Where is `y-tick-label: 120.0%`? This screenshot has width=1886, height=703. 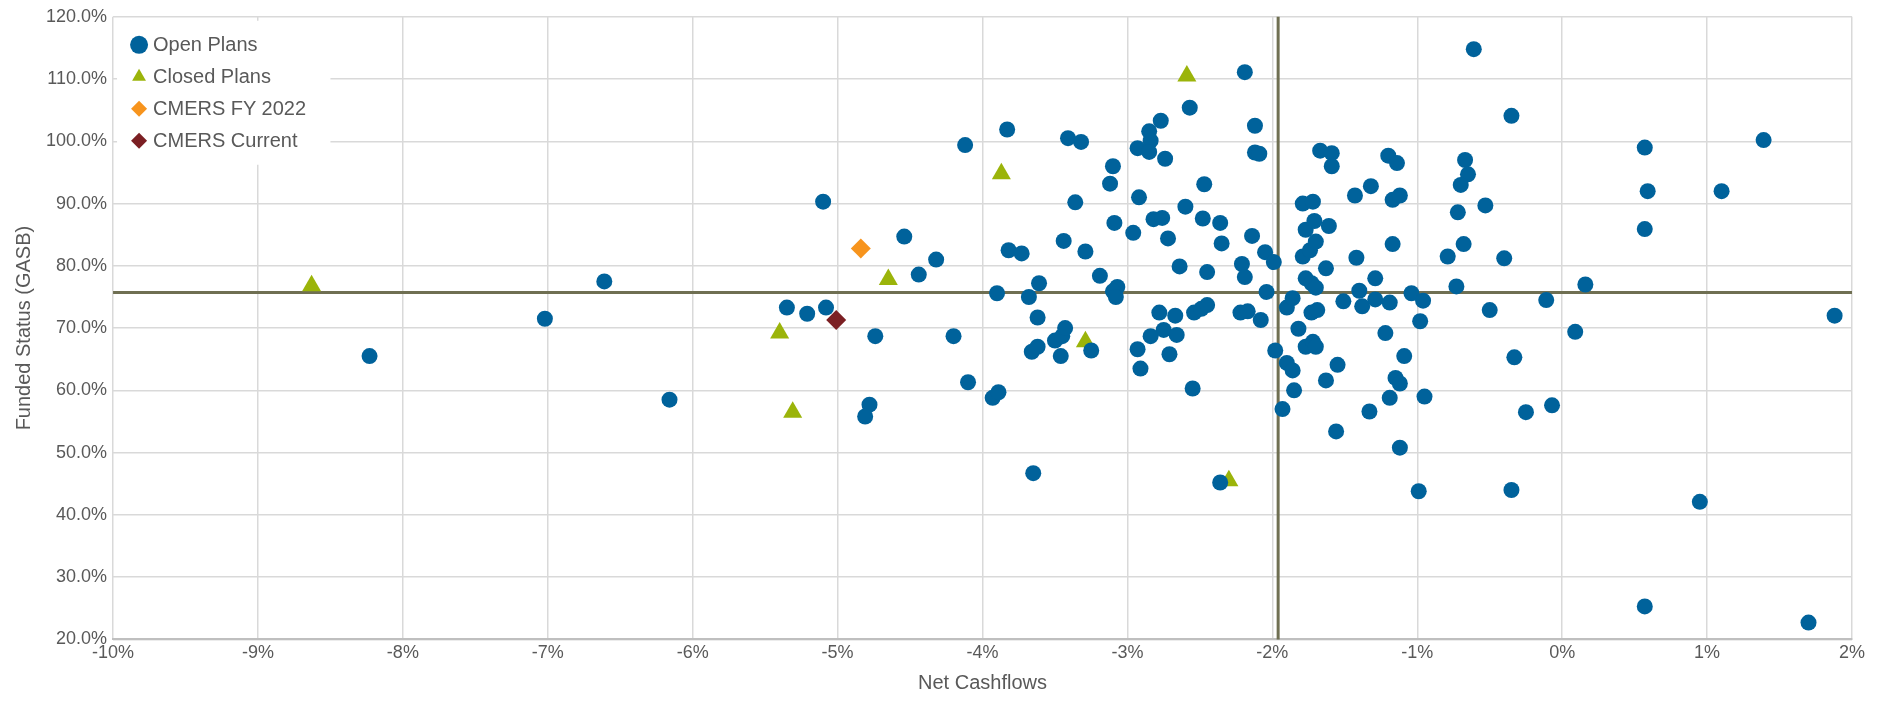
y-tick-label: 120.0% is located at coordinates (76, 15).